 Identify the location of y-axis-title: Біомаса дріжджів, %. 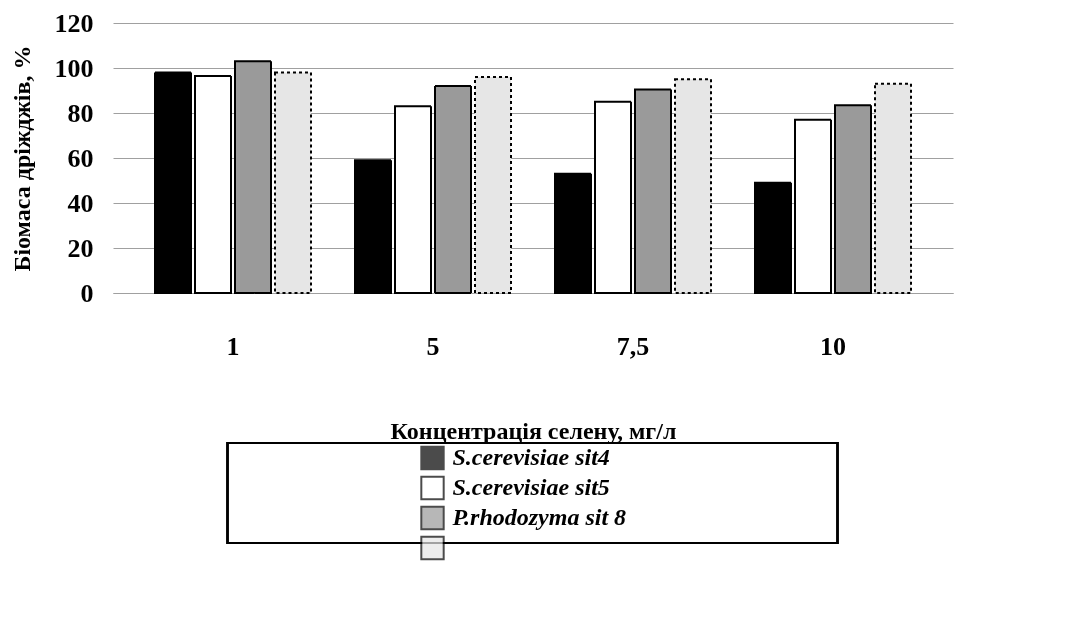
(21, 158).